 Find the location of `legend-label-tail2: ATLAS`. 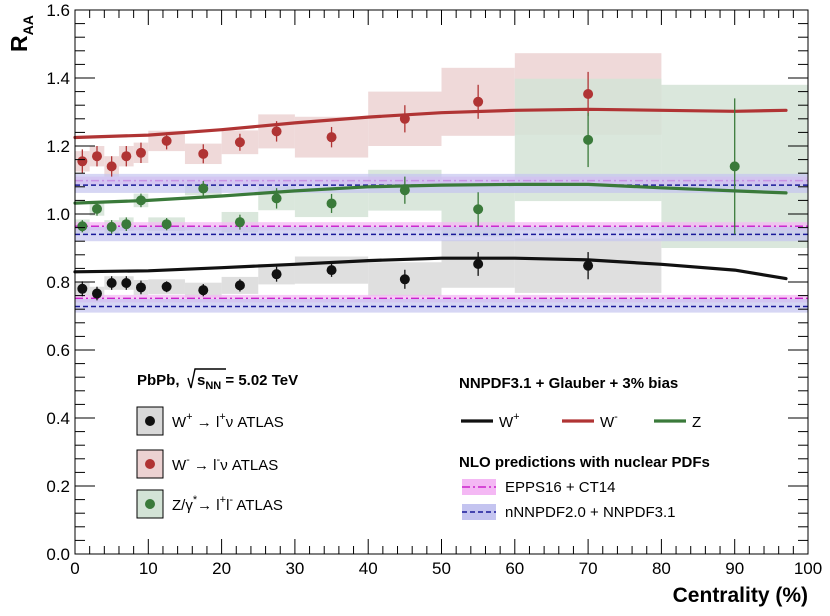

legend-label-tail2: ATLAS is located at coordinates (258, 505).